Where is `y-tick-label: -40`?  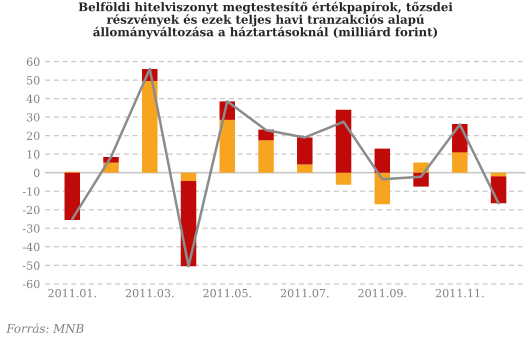
y-tick-label: -40 is located at coordinates (31, 247).